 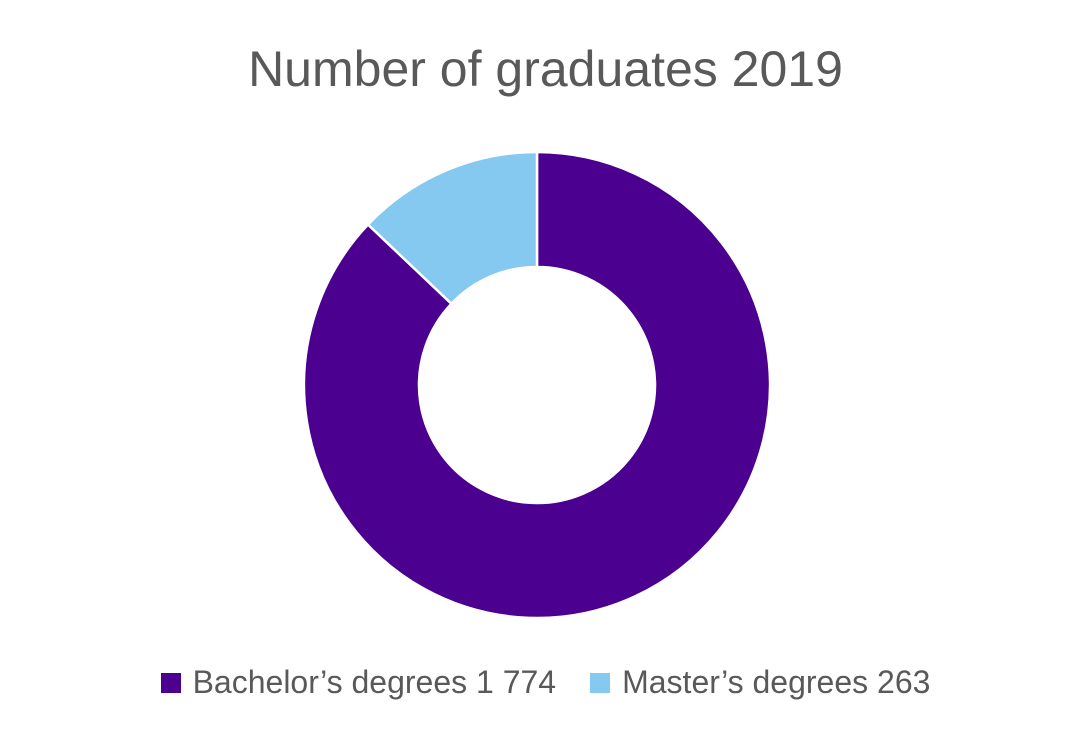 I want to click on legend-swatch-master, so click(x=600, y=682).